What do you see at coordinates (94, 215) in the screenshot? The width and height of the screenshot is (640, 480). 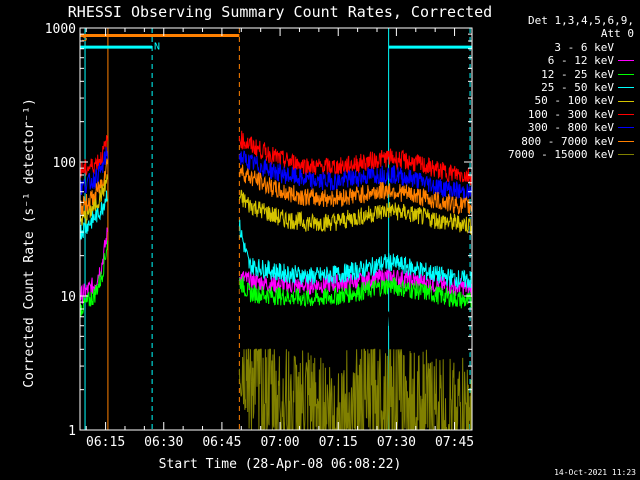 I see `series-line-25-50-kev-seg0` at bounding box center [94, 215].